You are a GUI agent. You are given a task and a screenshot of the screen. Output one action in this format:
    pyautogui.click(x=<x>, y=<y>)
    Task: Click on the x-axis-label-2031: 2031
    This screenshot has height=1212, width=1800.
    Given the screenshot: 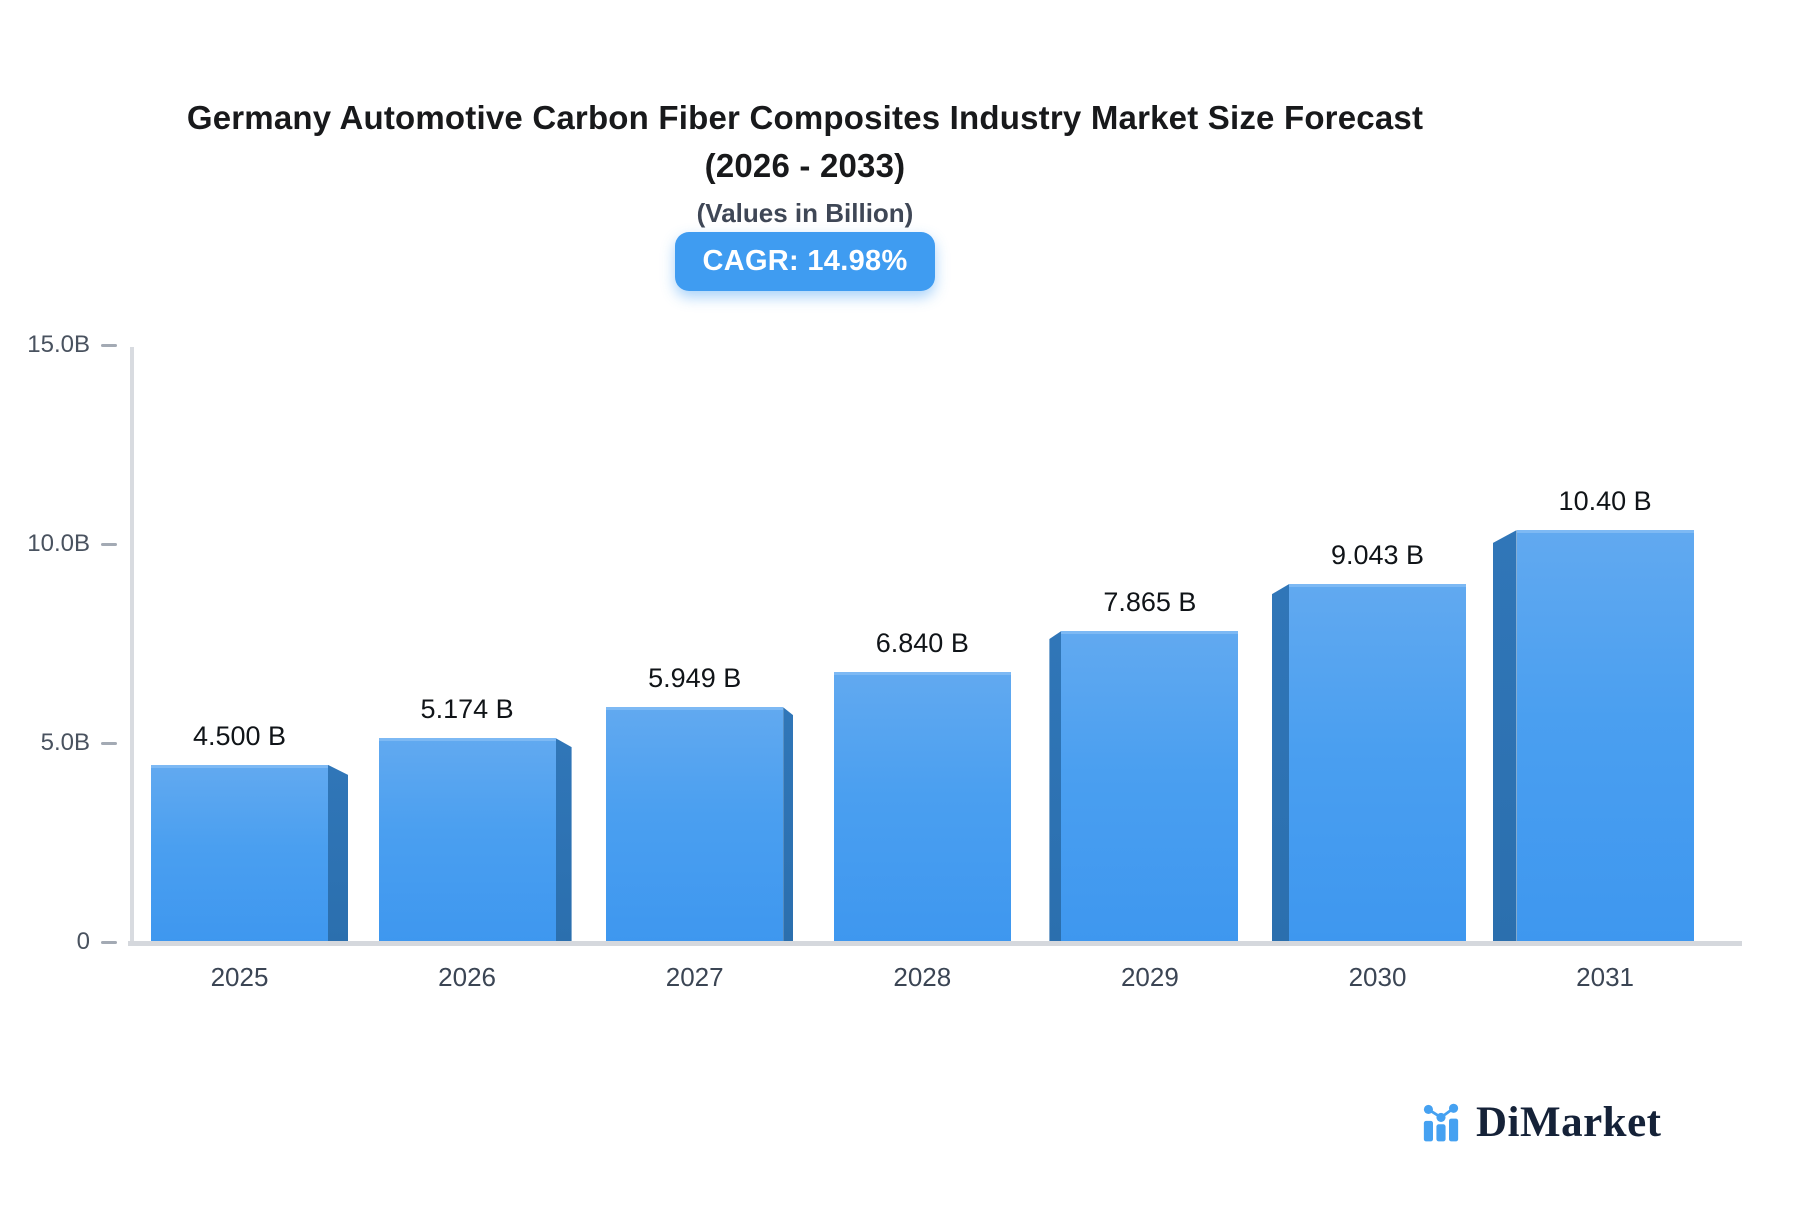 What is the action you would take?
    pyautogui.click(x=1605, y=977)
    